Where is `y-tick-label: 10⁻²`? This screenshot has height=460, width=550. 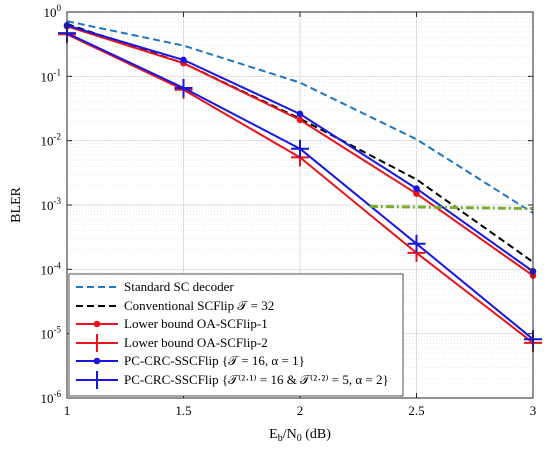 y-tick-label: 10⁻² is located at coordinates (51, 140).